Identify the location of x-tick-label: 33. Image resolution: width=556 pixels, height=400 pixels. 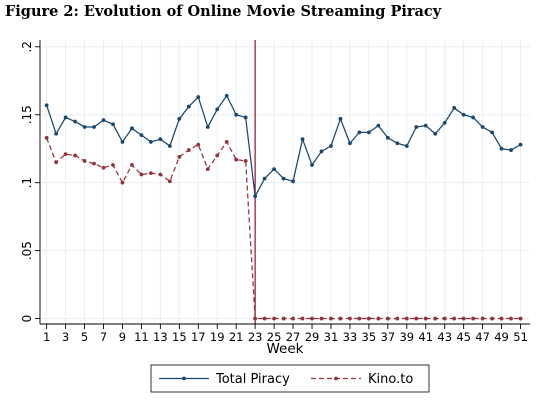
(350, 337).